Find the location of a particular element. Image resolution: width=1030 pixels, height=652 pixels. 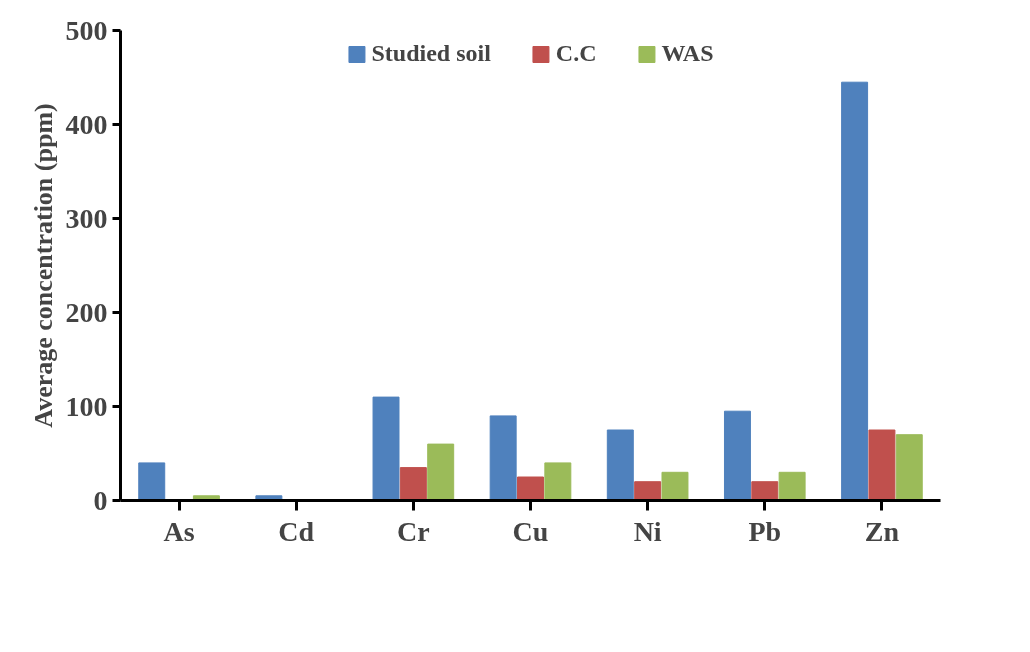

x-tick-label: Cr is located at coordinates (413, 531).